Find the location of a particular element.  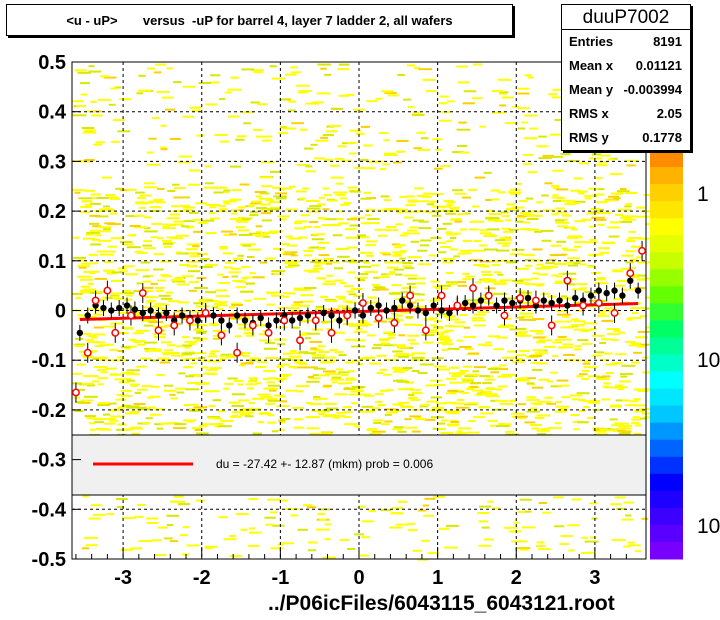

black-profile-point is located at coordinates (496, 305).